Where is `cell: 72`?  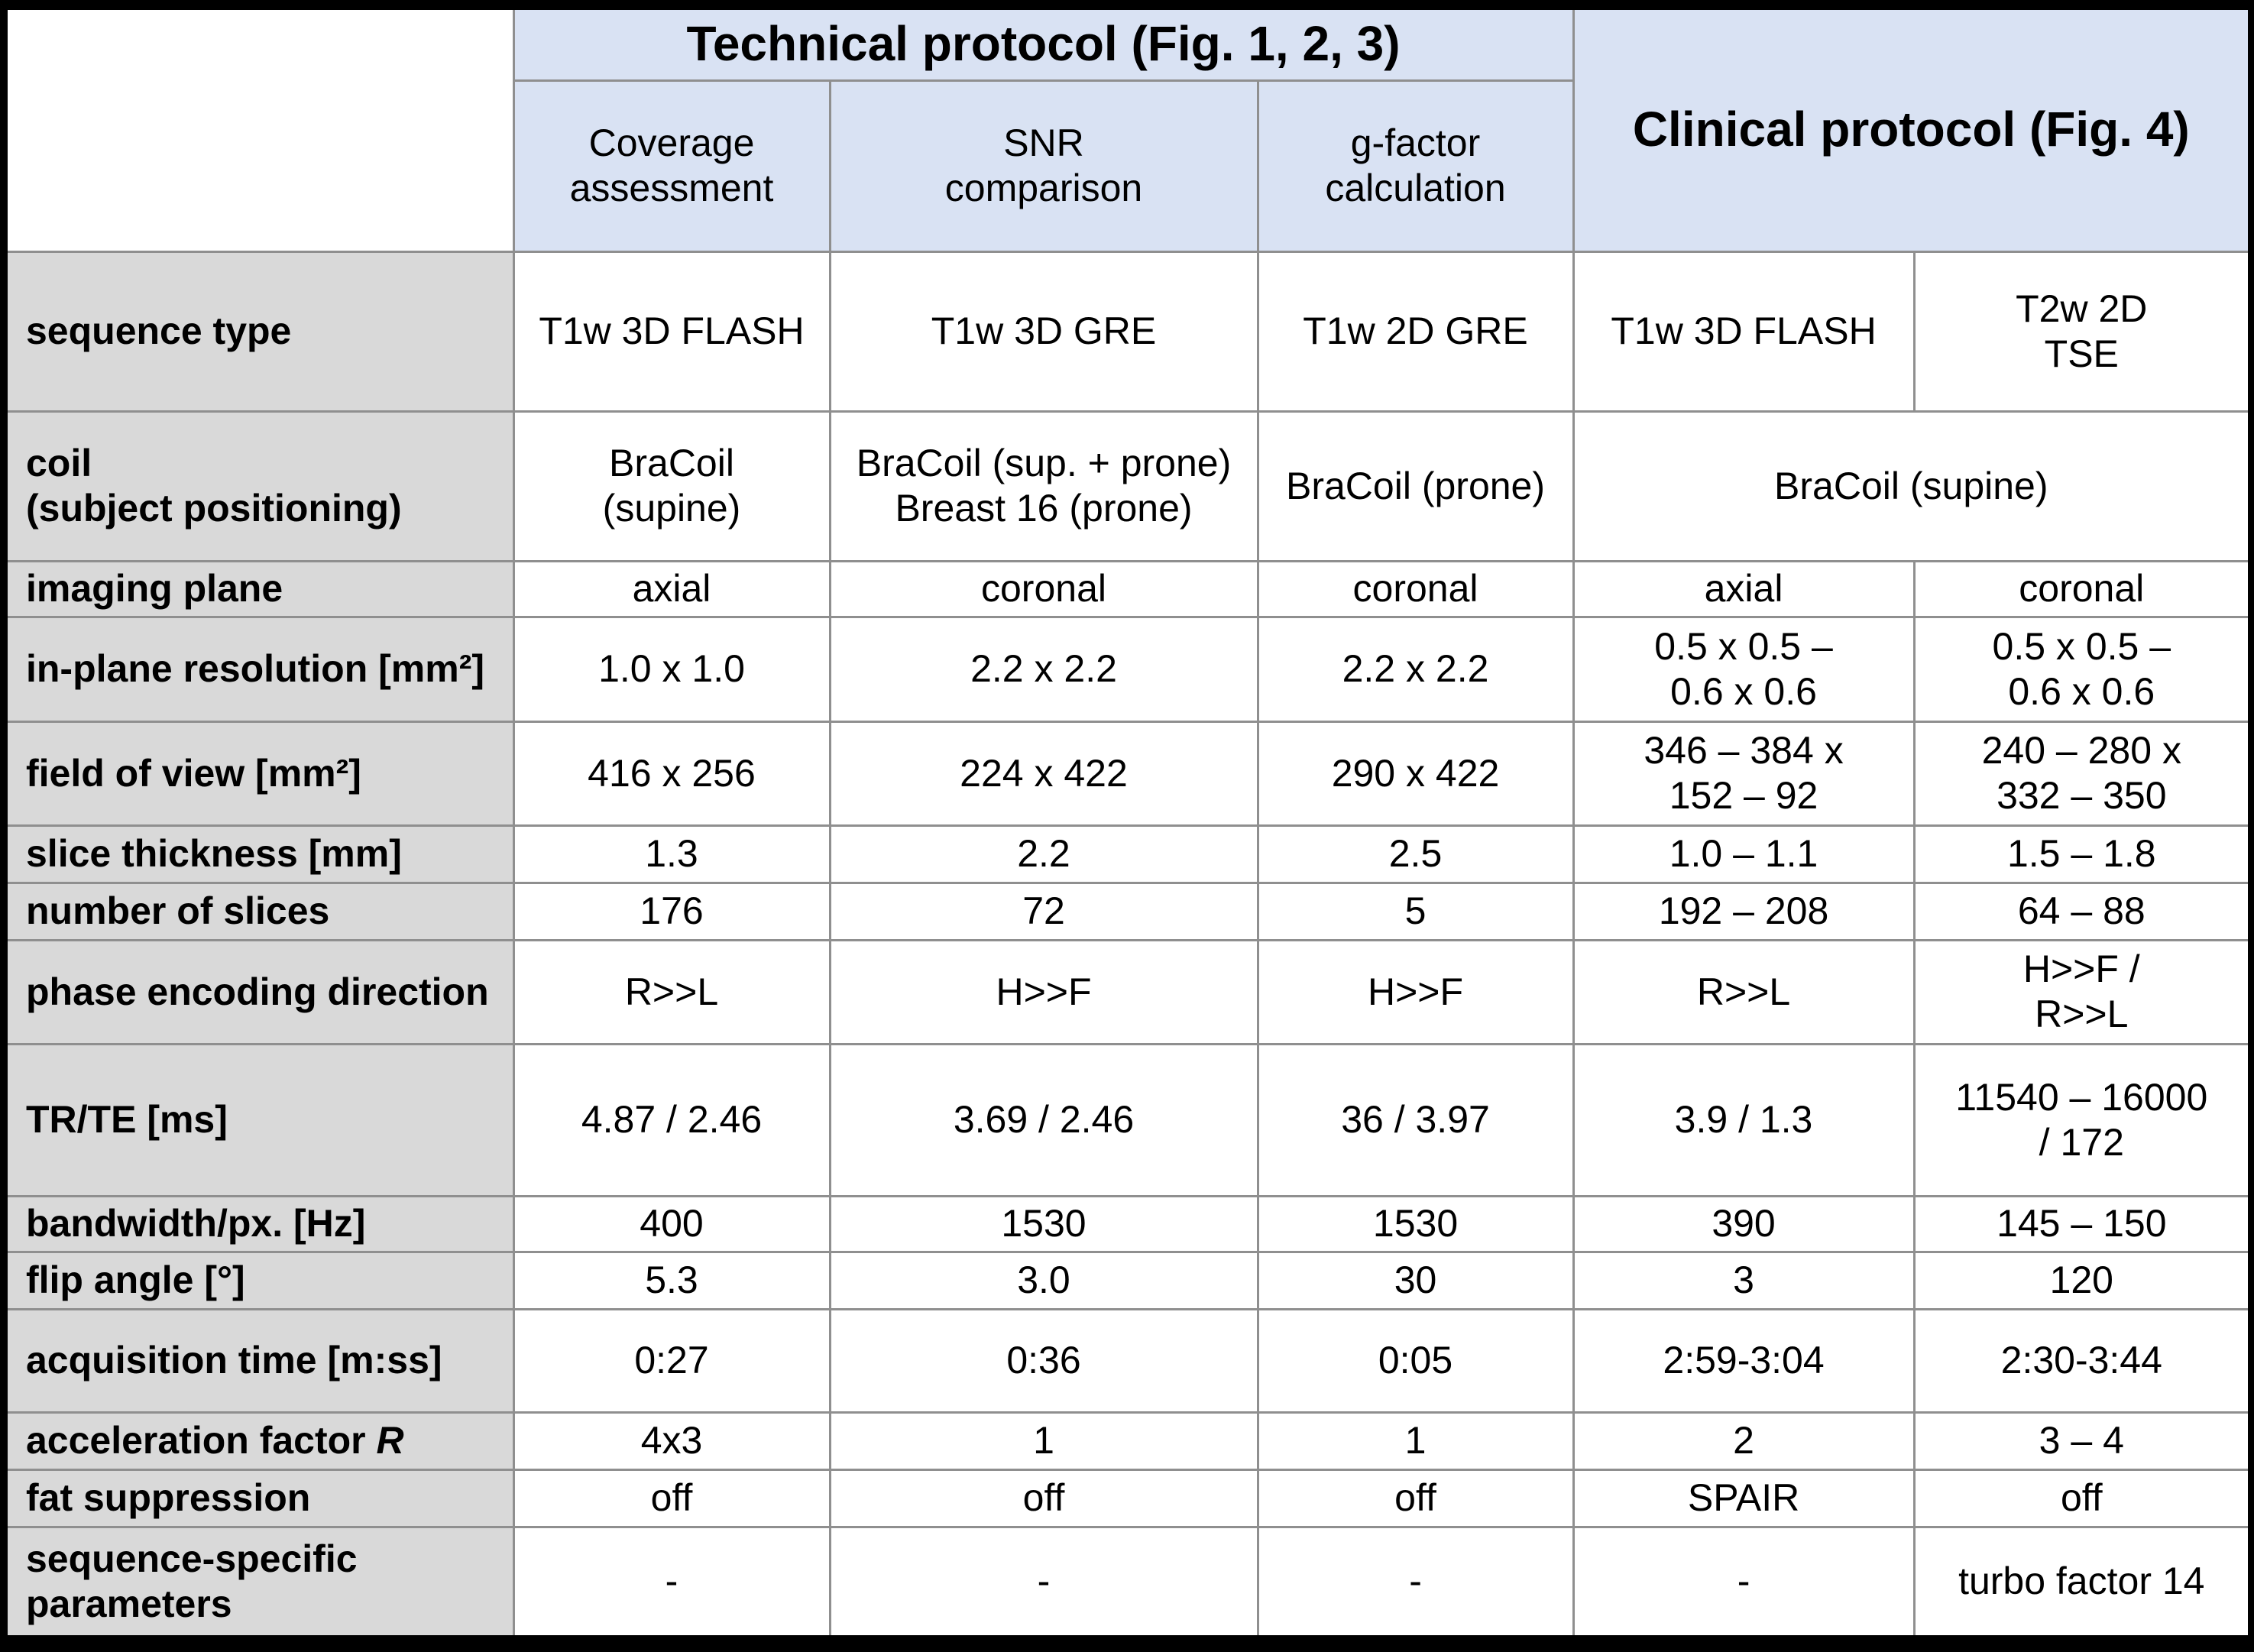 cell: 72 is located at coordinates (1043, 911).